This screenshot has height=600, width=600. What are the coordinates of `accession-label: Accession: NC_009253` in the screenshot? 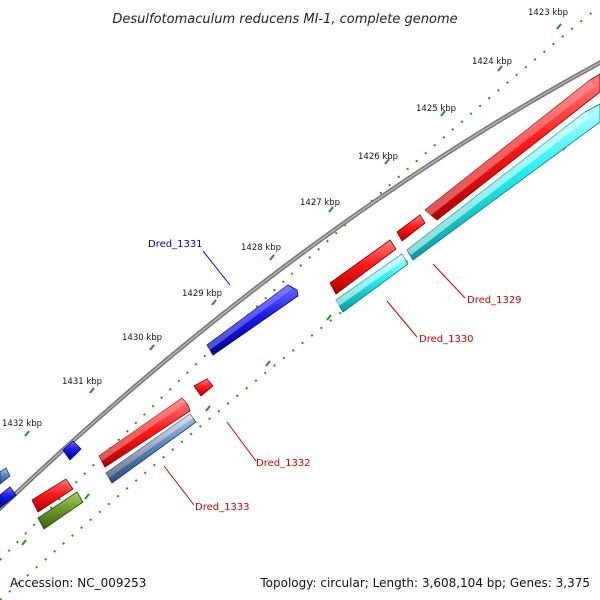 It's located at (78, 583).